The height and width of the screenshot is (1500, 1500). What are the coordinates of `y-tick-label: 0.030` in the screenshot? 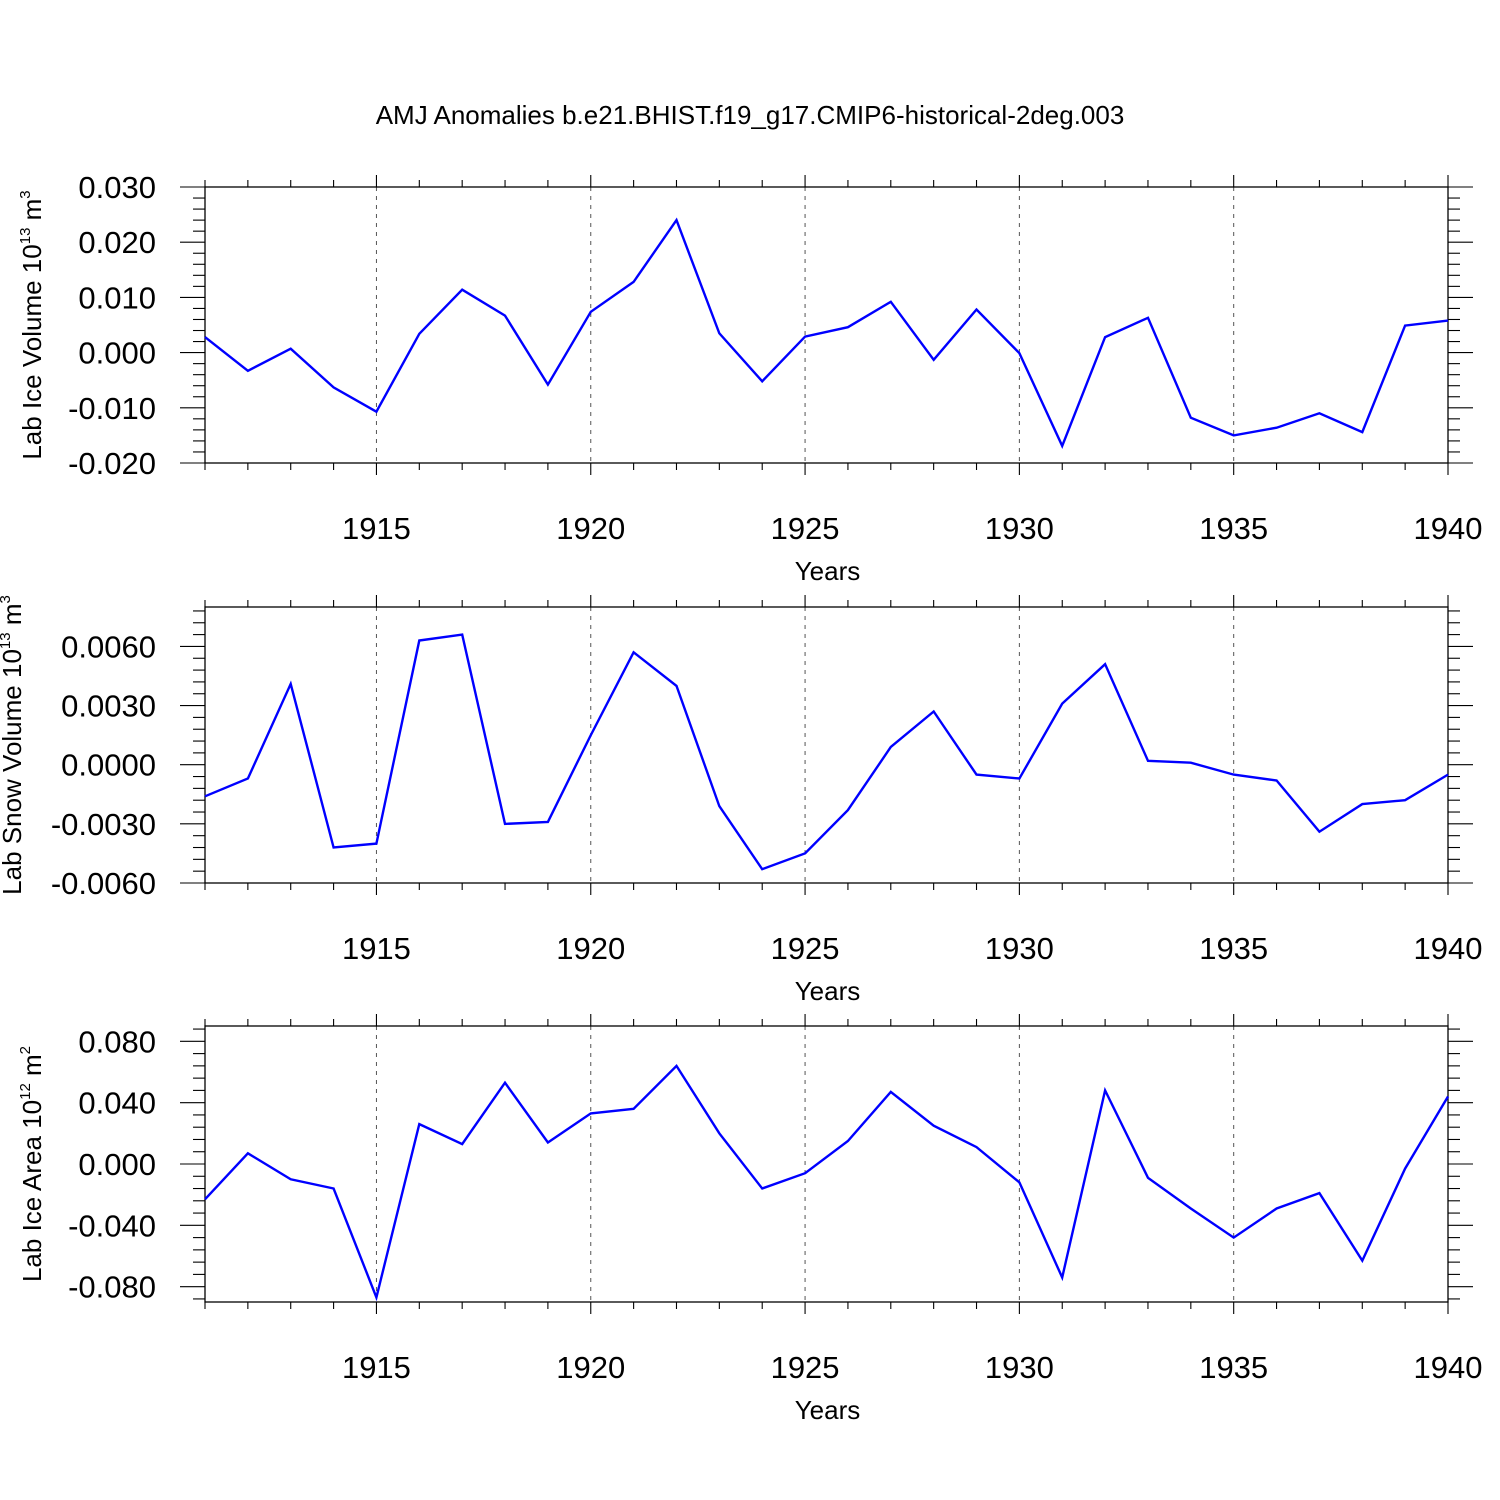 It's located at (117, 187).